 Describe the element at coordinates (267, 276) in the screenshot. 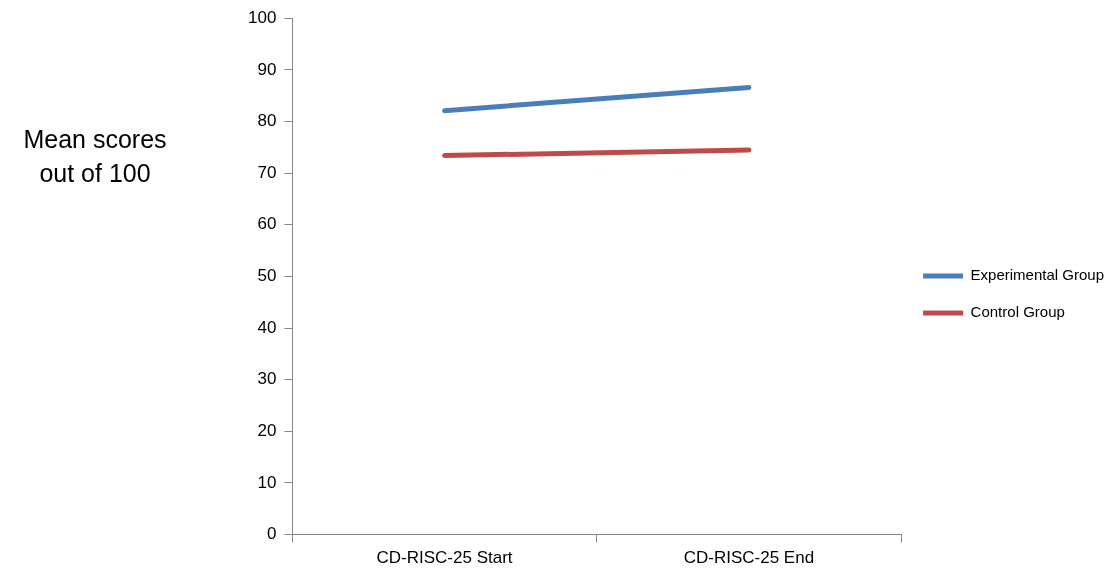

I see `y-tick-label: 50` at that location.